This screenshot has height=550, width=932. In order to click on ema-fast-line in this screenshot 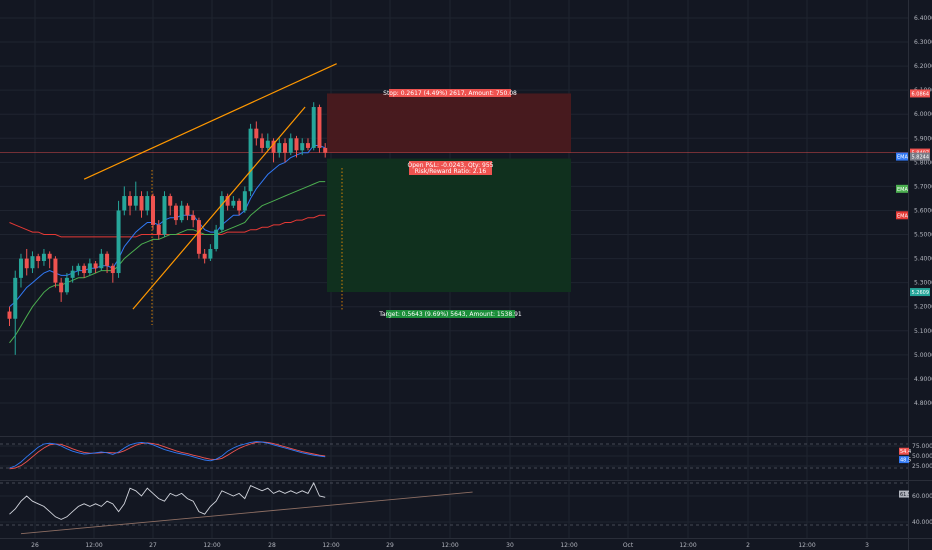, I will do `click(167, 226)`.